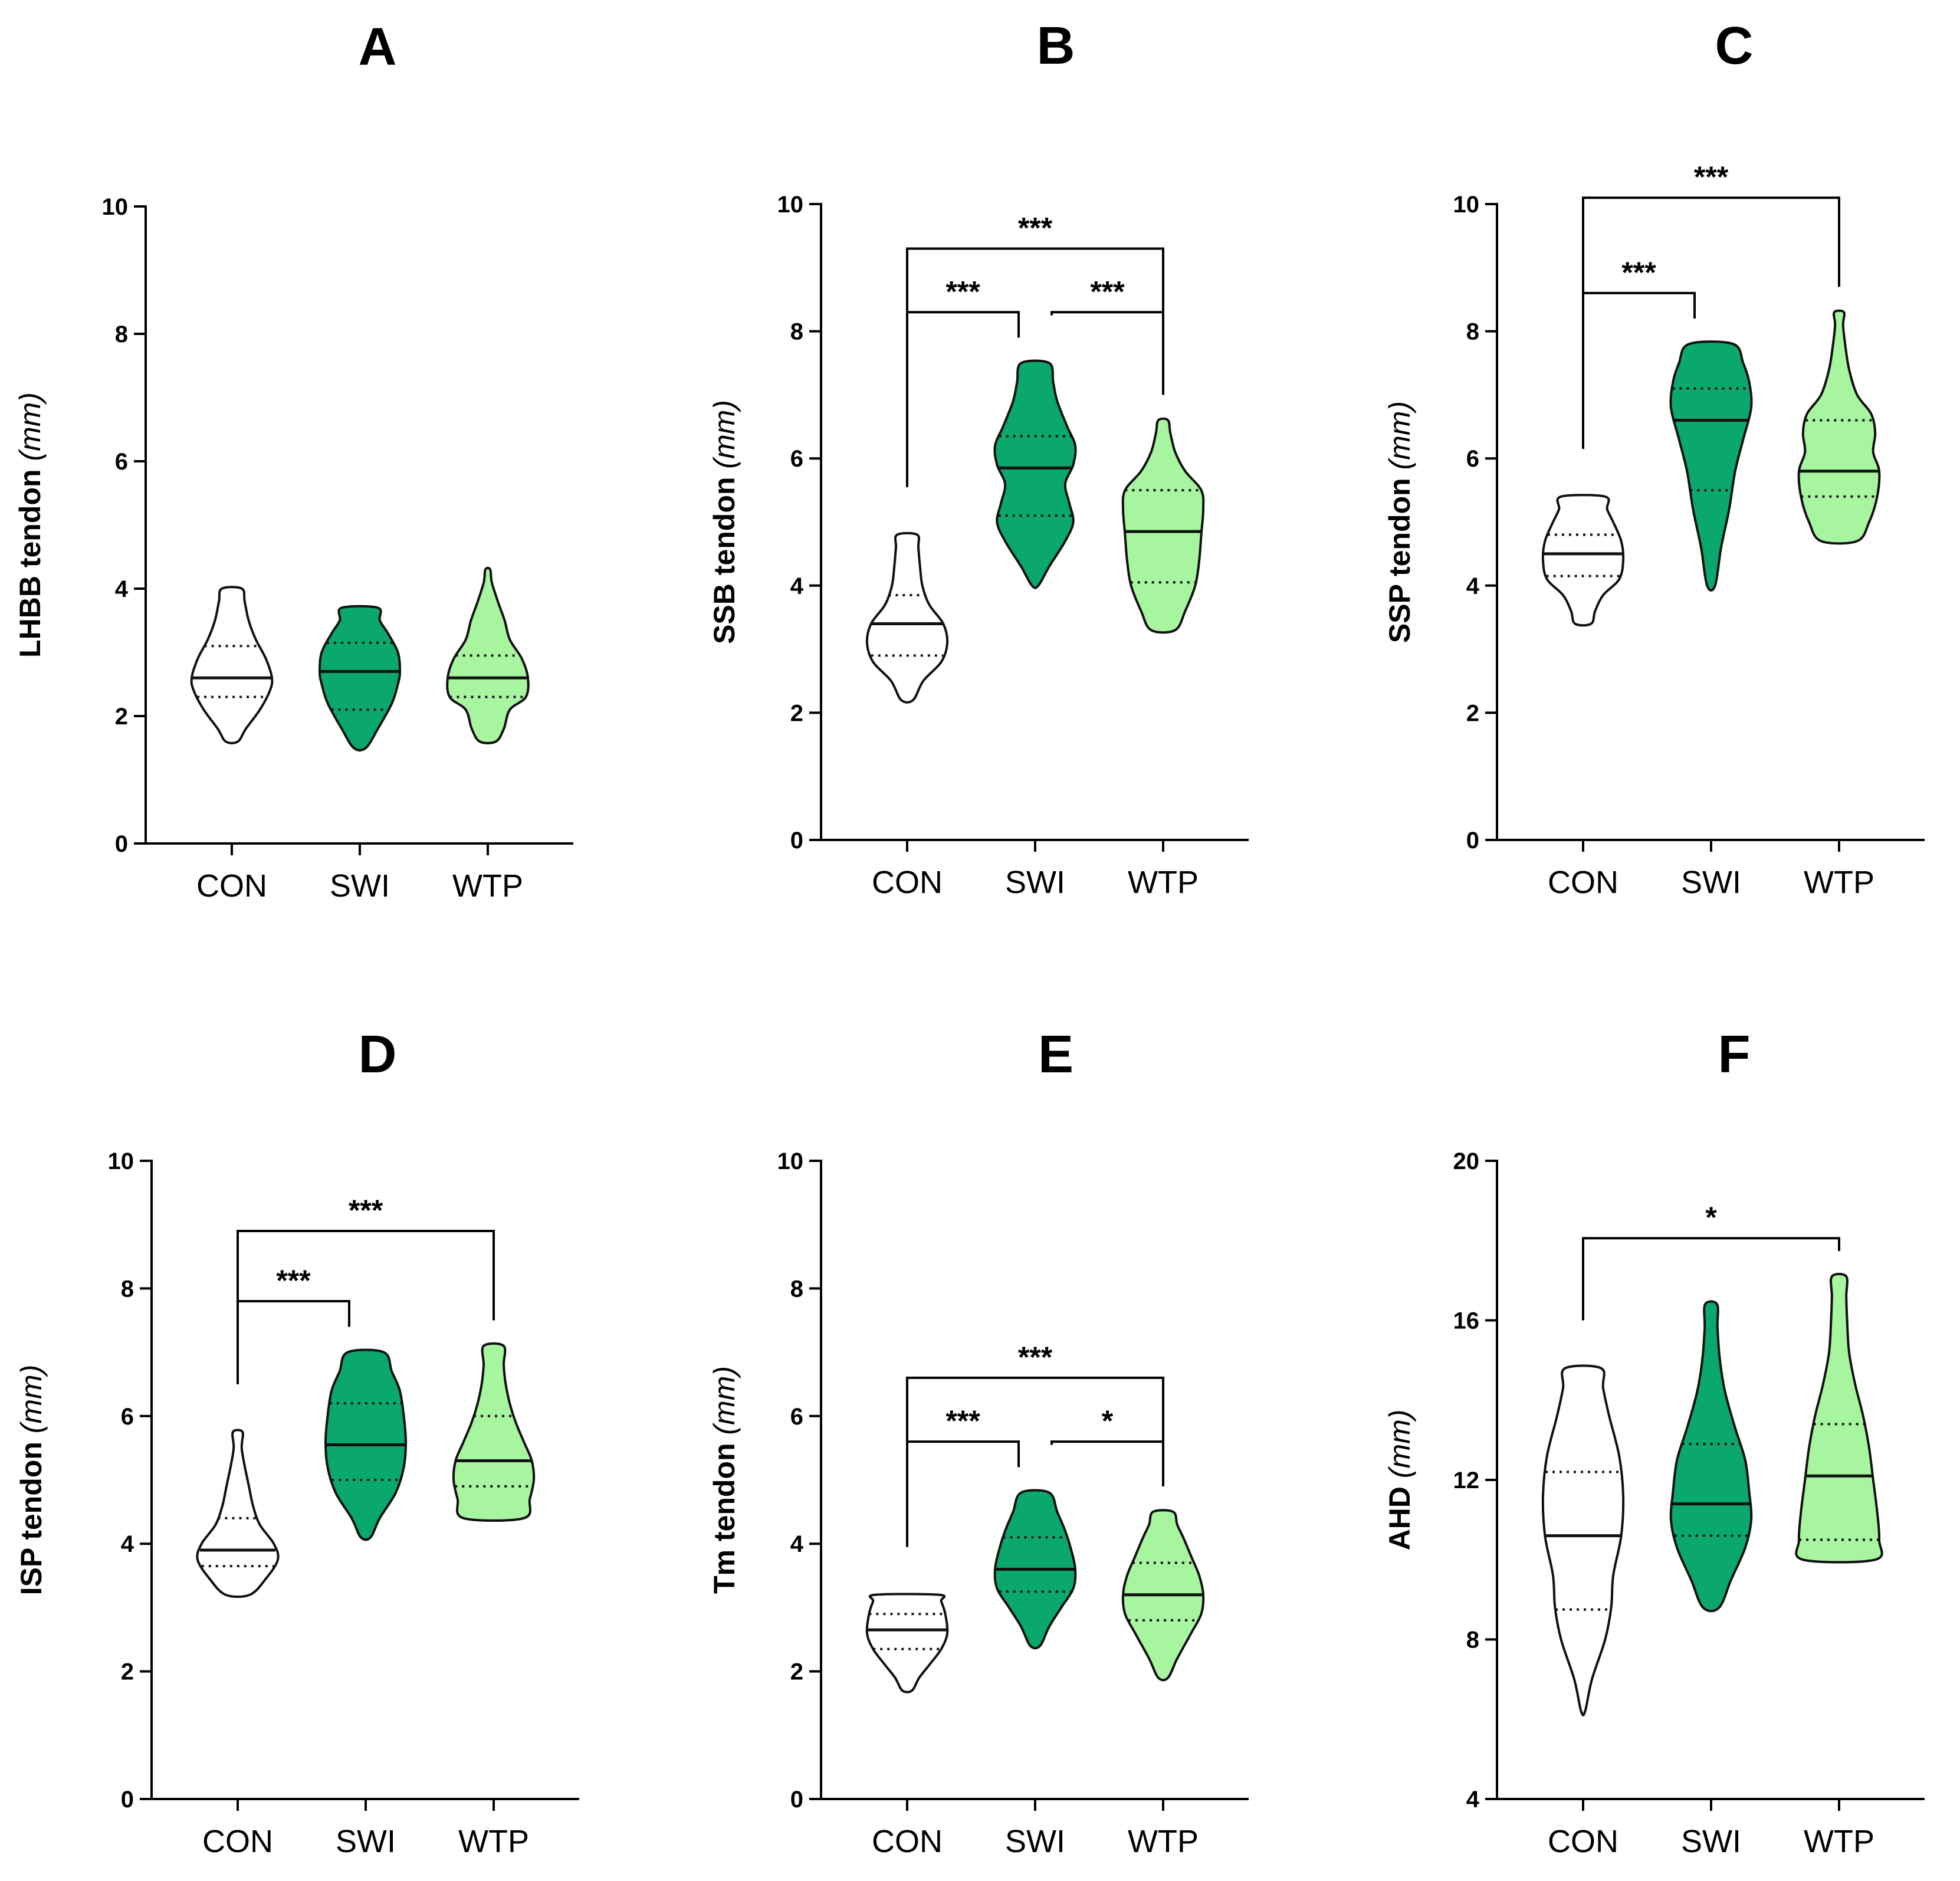 The height and width of the screenshot is (1881, 1960). What do you see at coordinates (724, 522) in the screenshot?
I see `y-axis-label: SSB tendon (mm)` at bounding box center [724, 522].